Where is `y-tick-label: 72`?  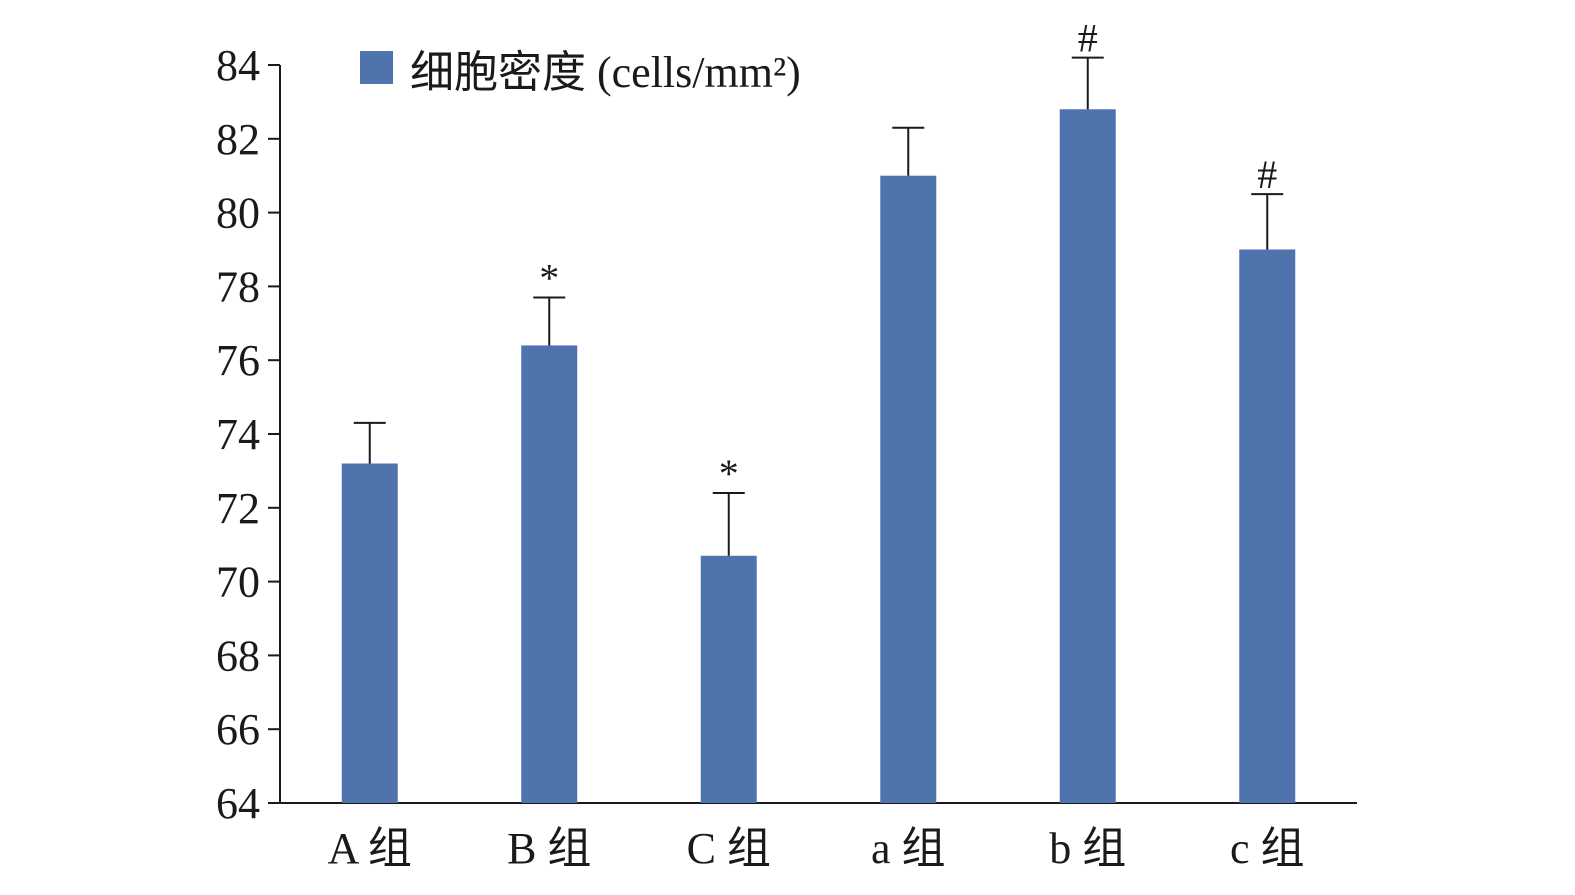 y-tick-label: 72 is located at coordinates (238, 508).